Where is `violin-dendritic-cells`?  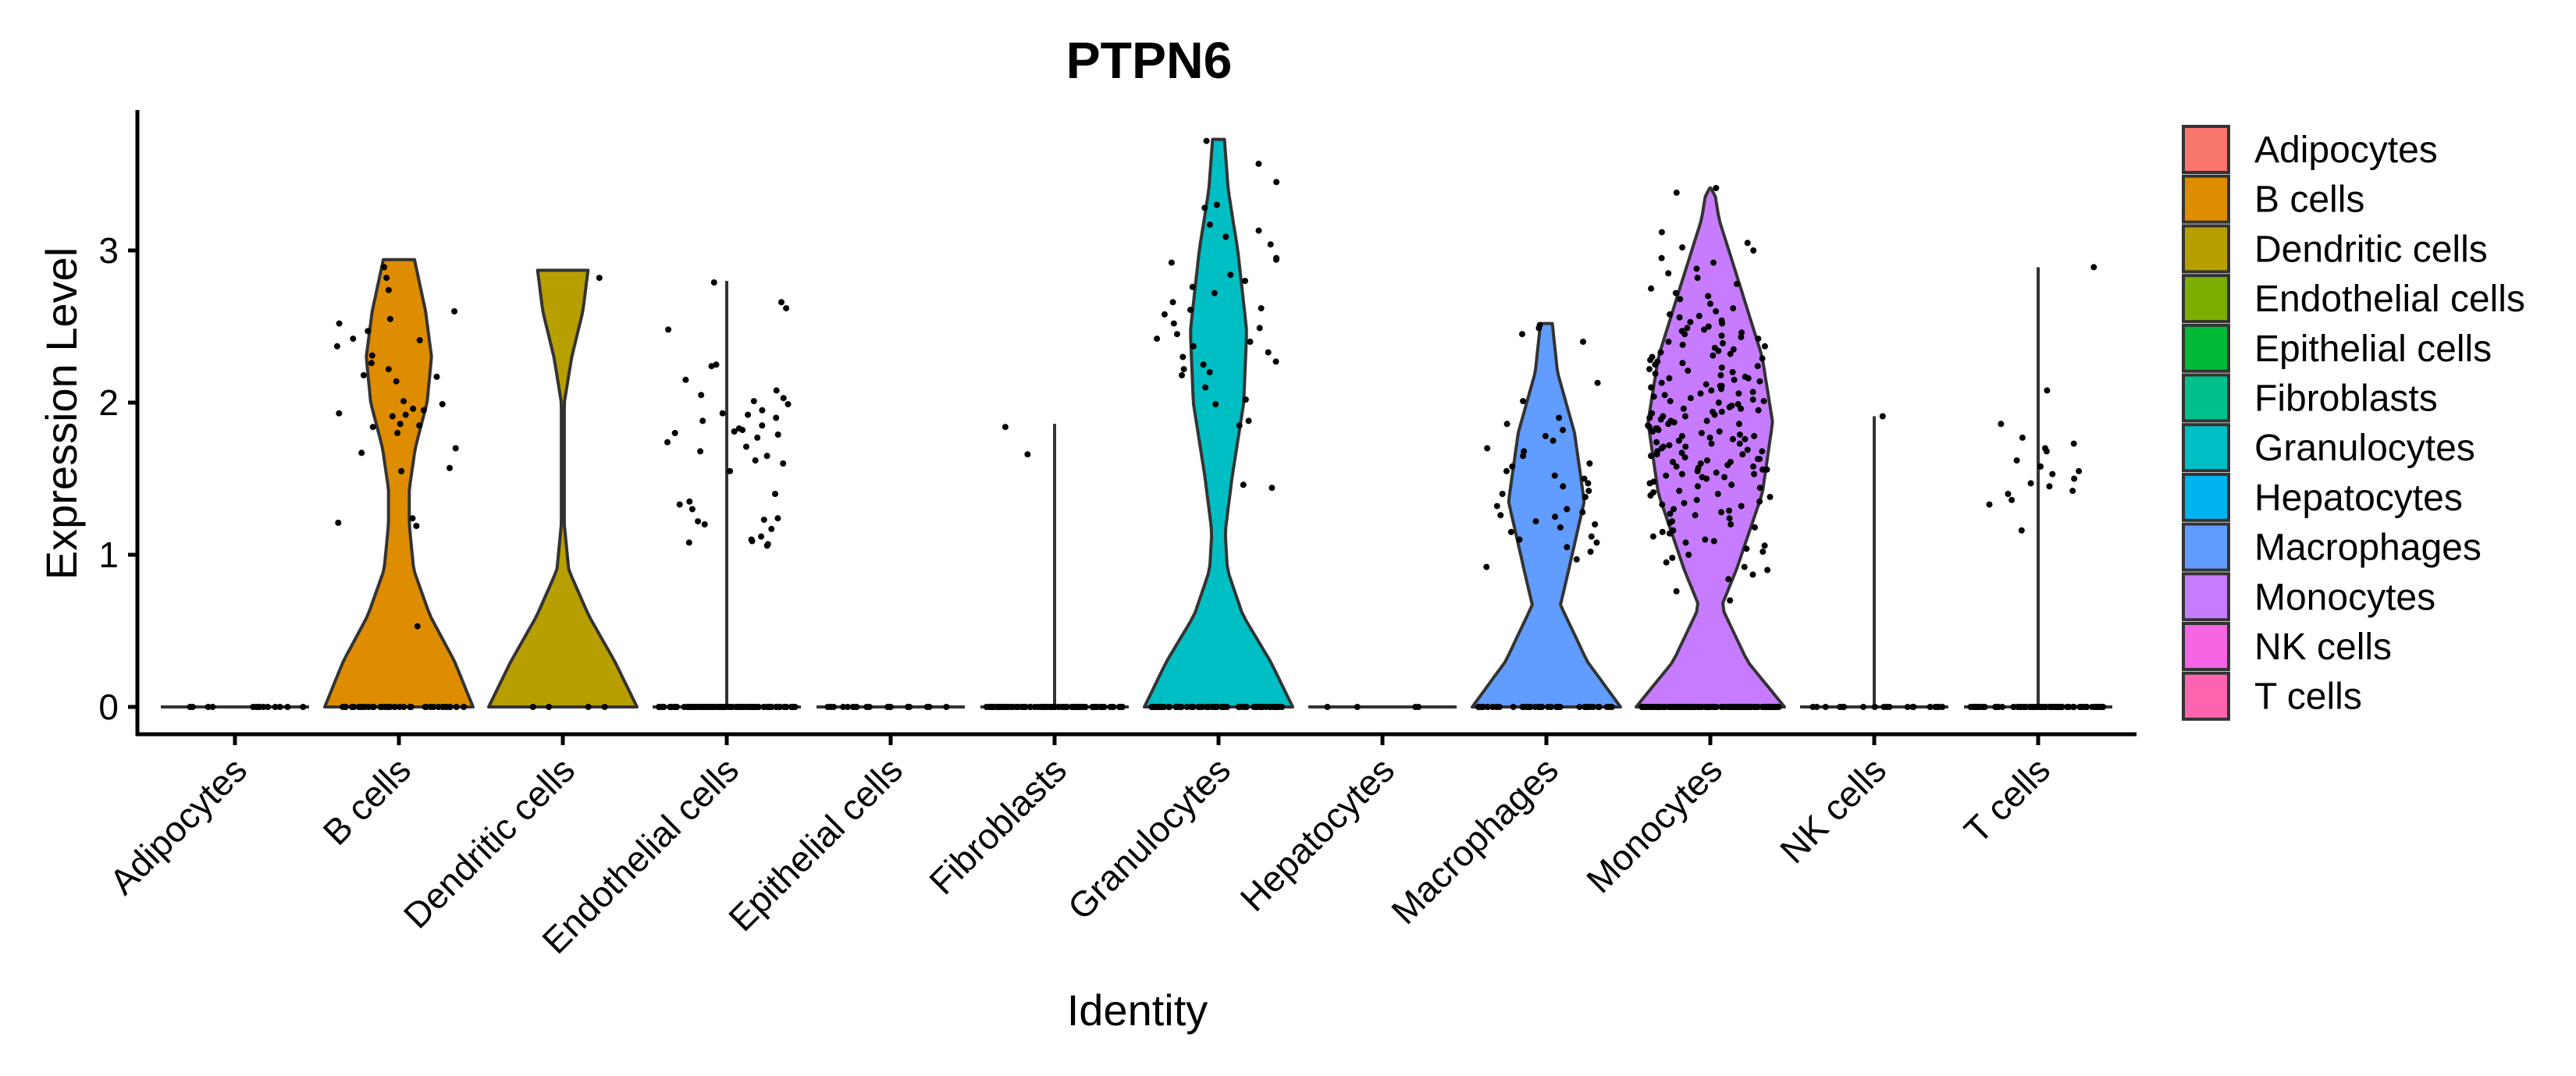
violin-dendritic-cells is located at coordinates (563, 488).